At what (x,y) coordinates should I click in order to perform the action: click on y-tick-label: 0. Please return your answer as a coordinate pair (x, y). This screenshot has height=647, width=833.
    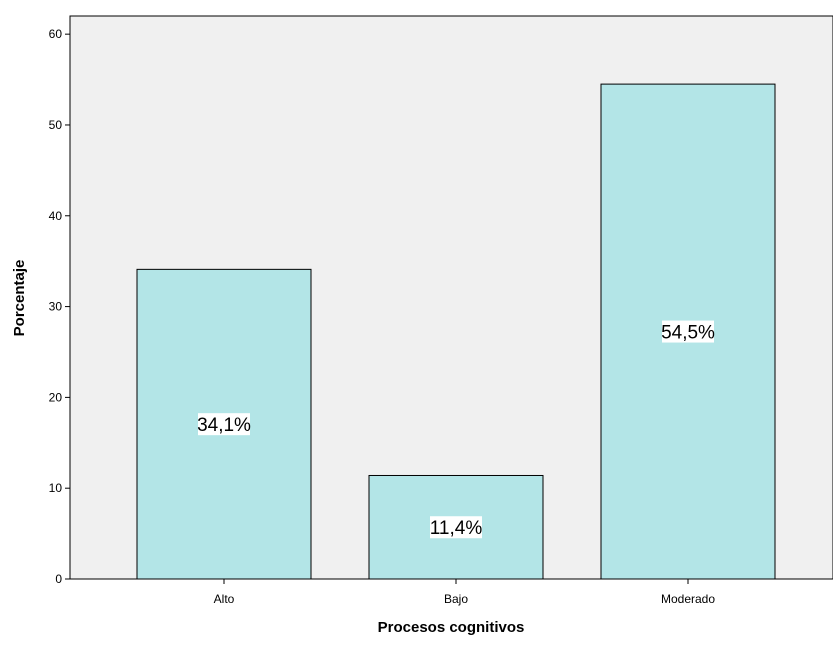
    Looking at the image, I should click on (58, 579).